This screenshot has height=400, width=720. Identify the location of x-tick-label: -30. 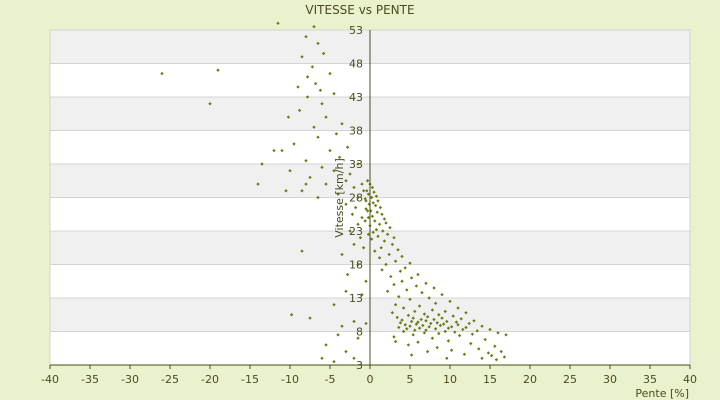
(130, 379).